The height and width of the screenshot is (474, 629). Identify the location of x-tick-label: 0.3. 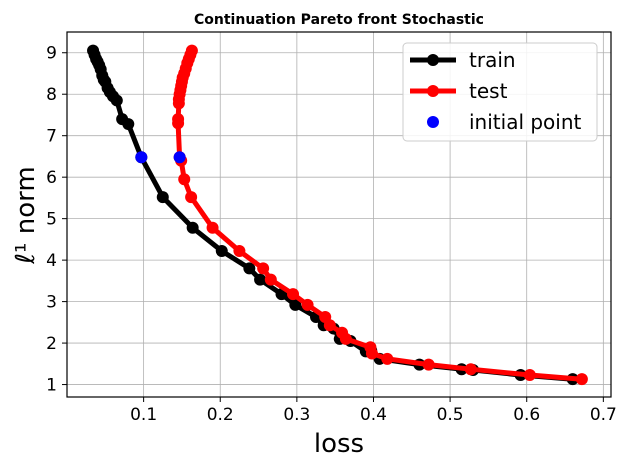
(296, 415).